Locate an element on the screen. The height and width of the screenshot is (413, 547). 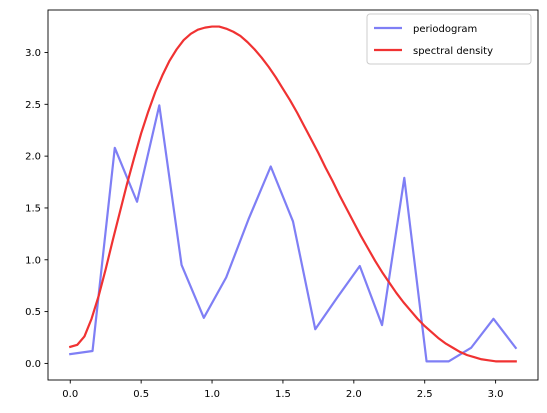
legend-box is located at coordinates (449, 39).